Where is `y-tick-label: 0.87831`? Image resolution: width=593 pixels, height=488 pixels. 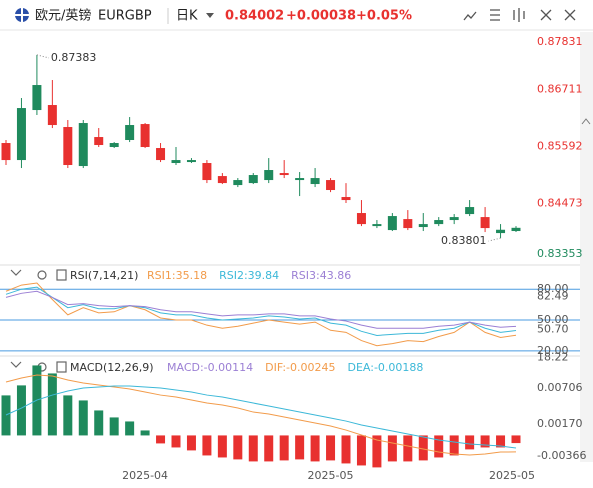
y-tick-label: 0.87831 is located at coordinates (560, 41).